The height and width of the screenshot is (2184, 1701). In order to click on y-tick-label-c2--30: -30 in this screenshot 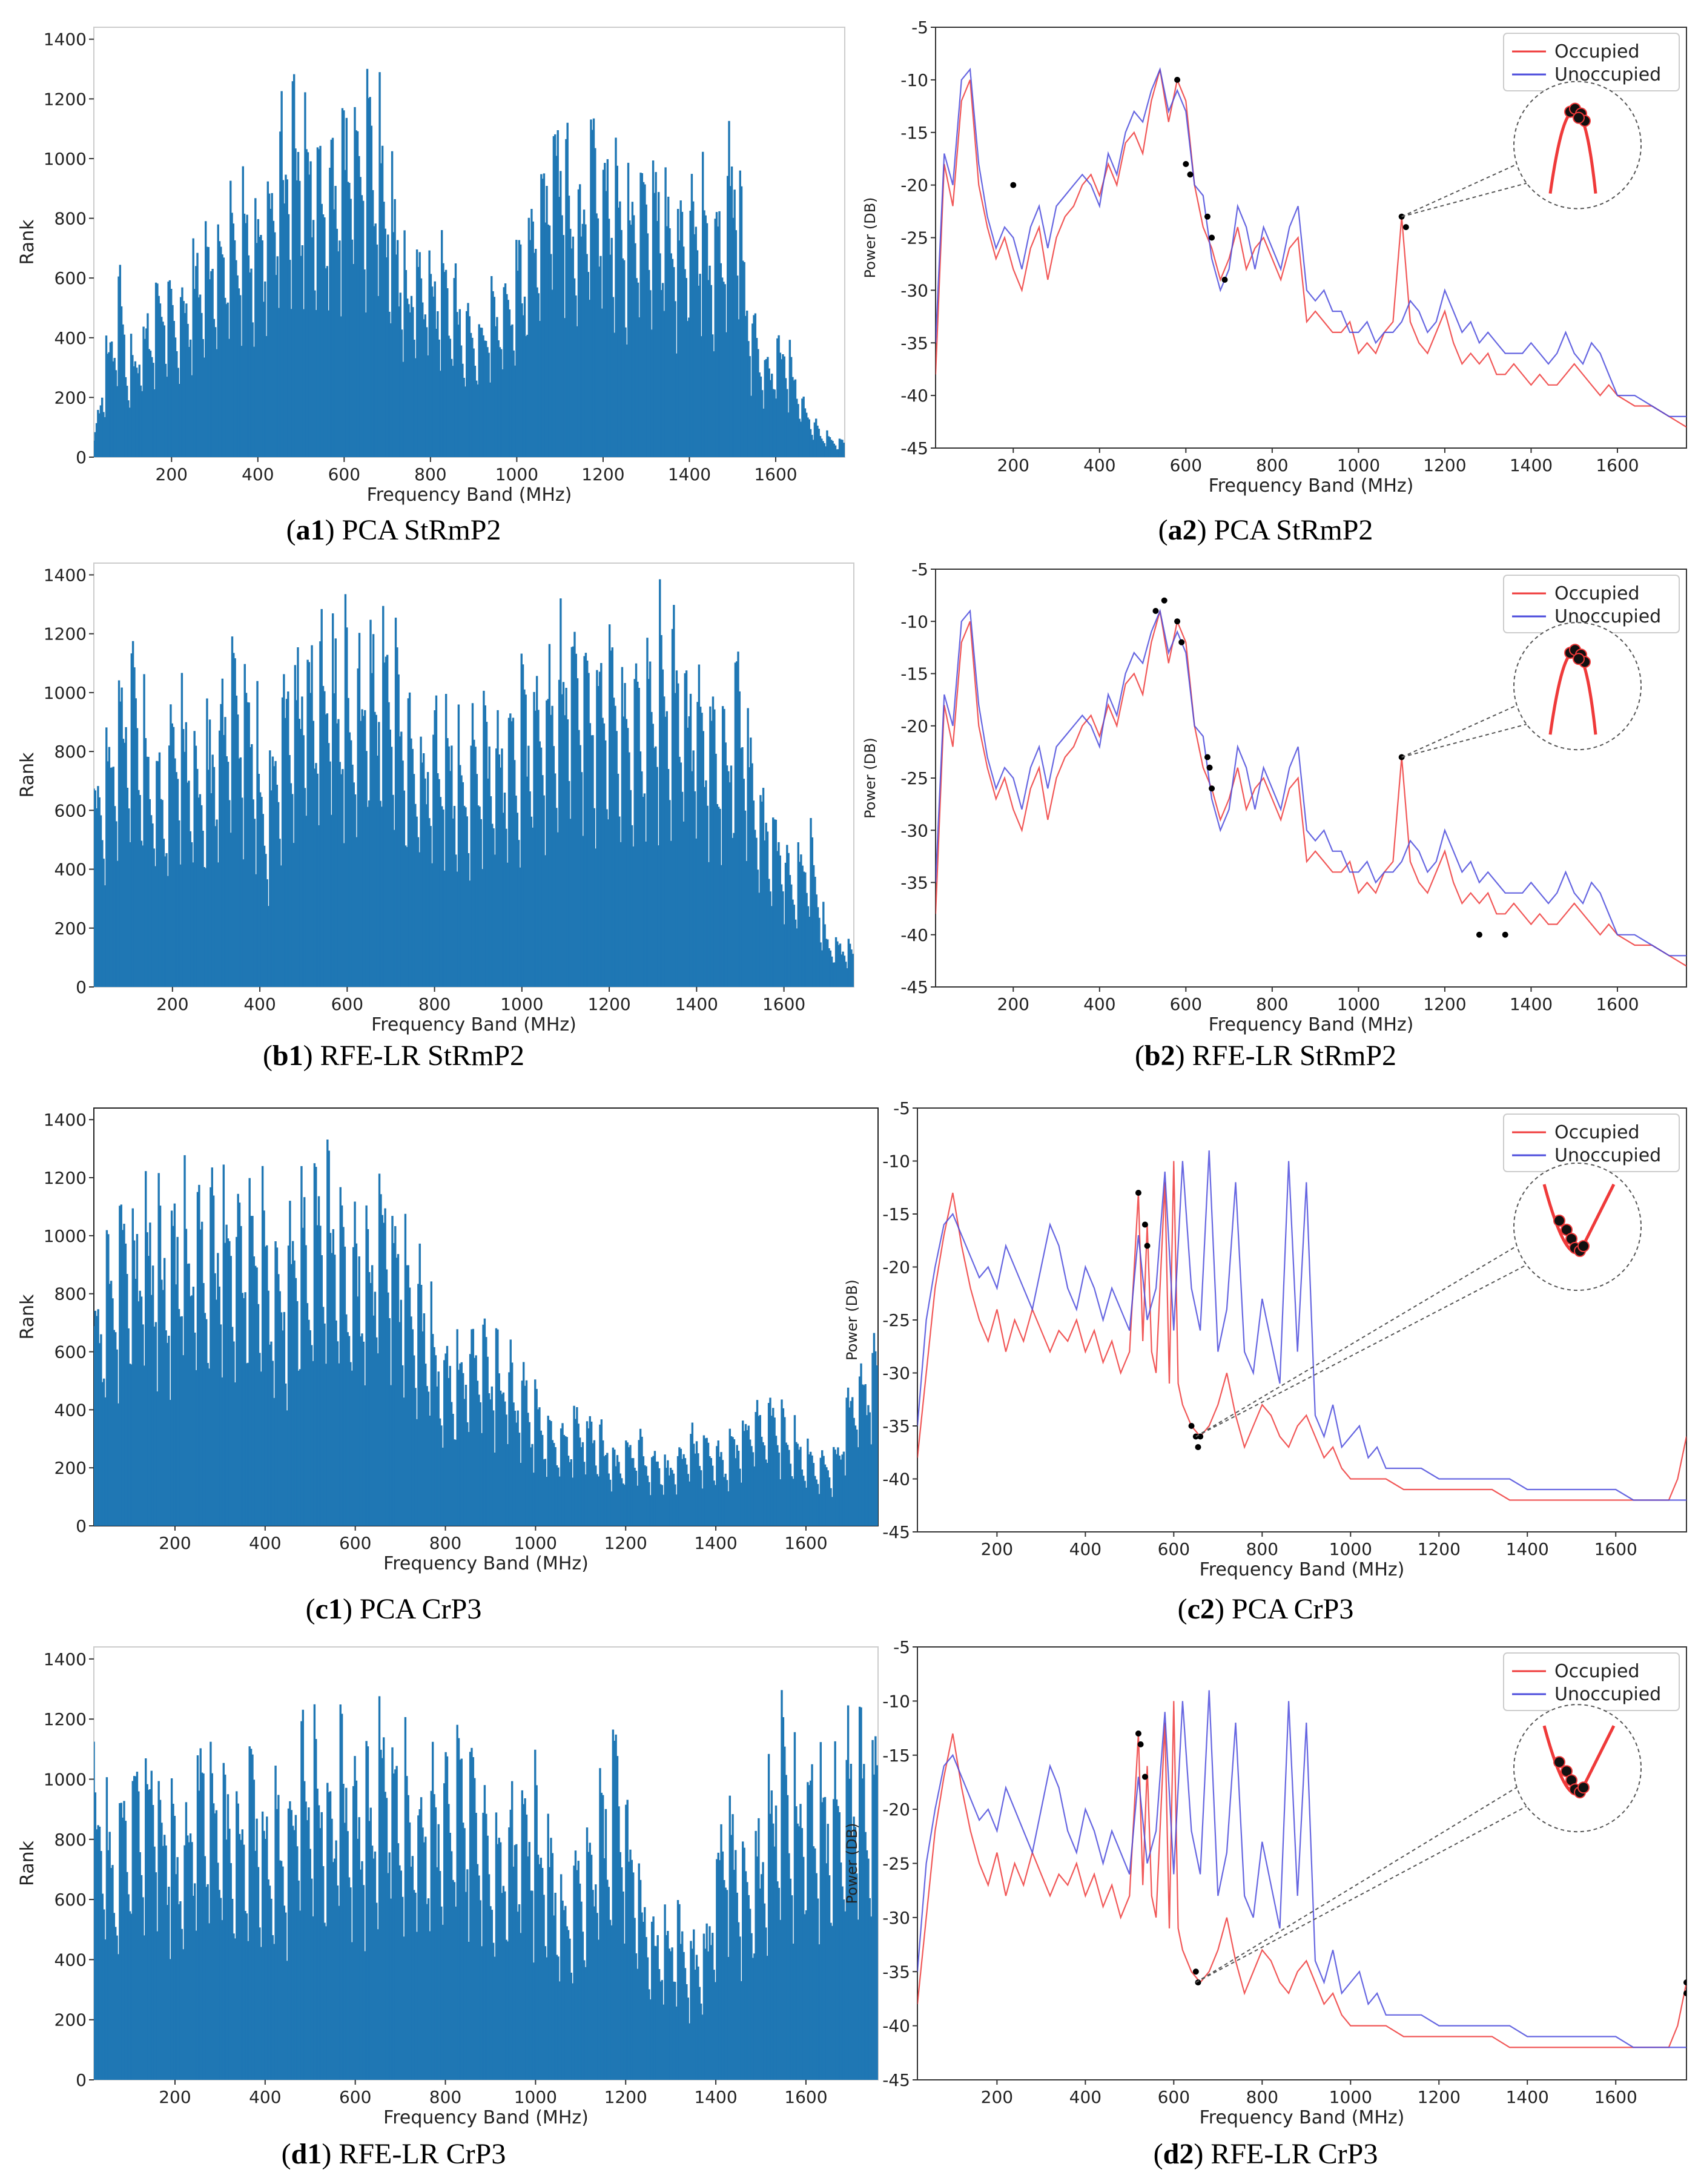, I will do `click(896, 1374)`.